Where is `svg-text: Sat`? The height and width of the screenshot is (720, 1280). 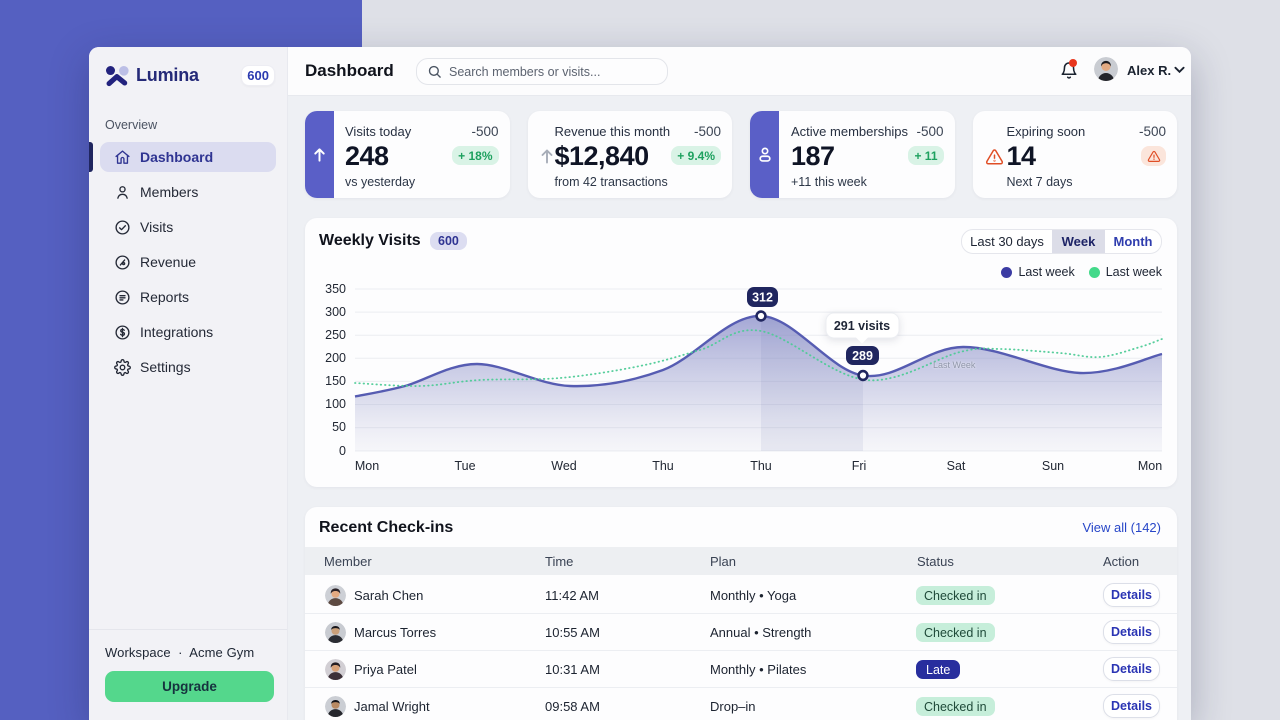
svg-text: Sat is located at coordinates (956, 466).